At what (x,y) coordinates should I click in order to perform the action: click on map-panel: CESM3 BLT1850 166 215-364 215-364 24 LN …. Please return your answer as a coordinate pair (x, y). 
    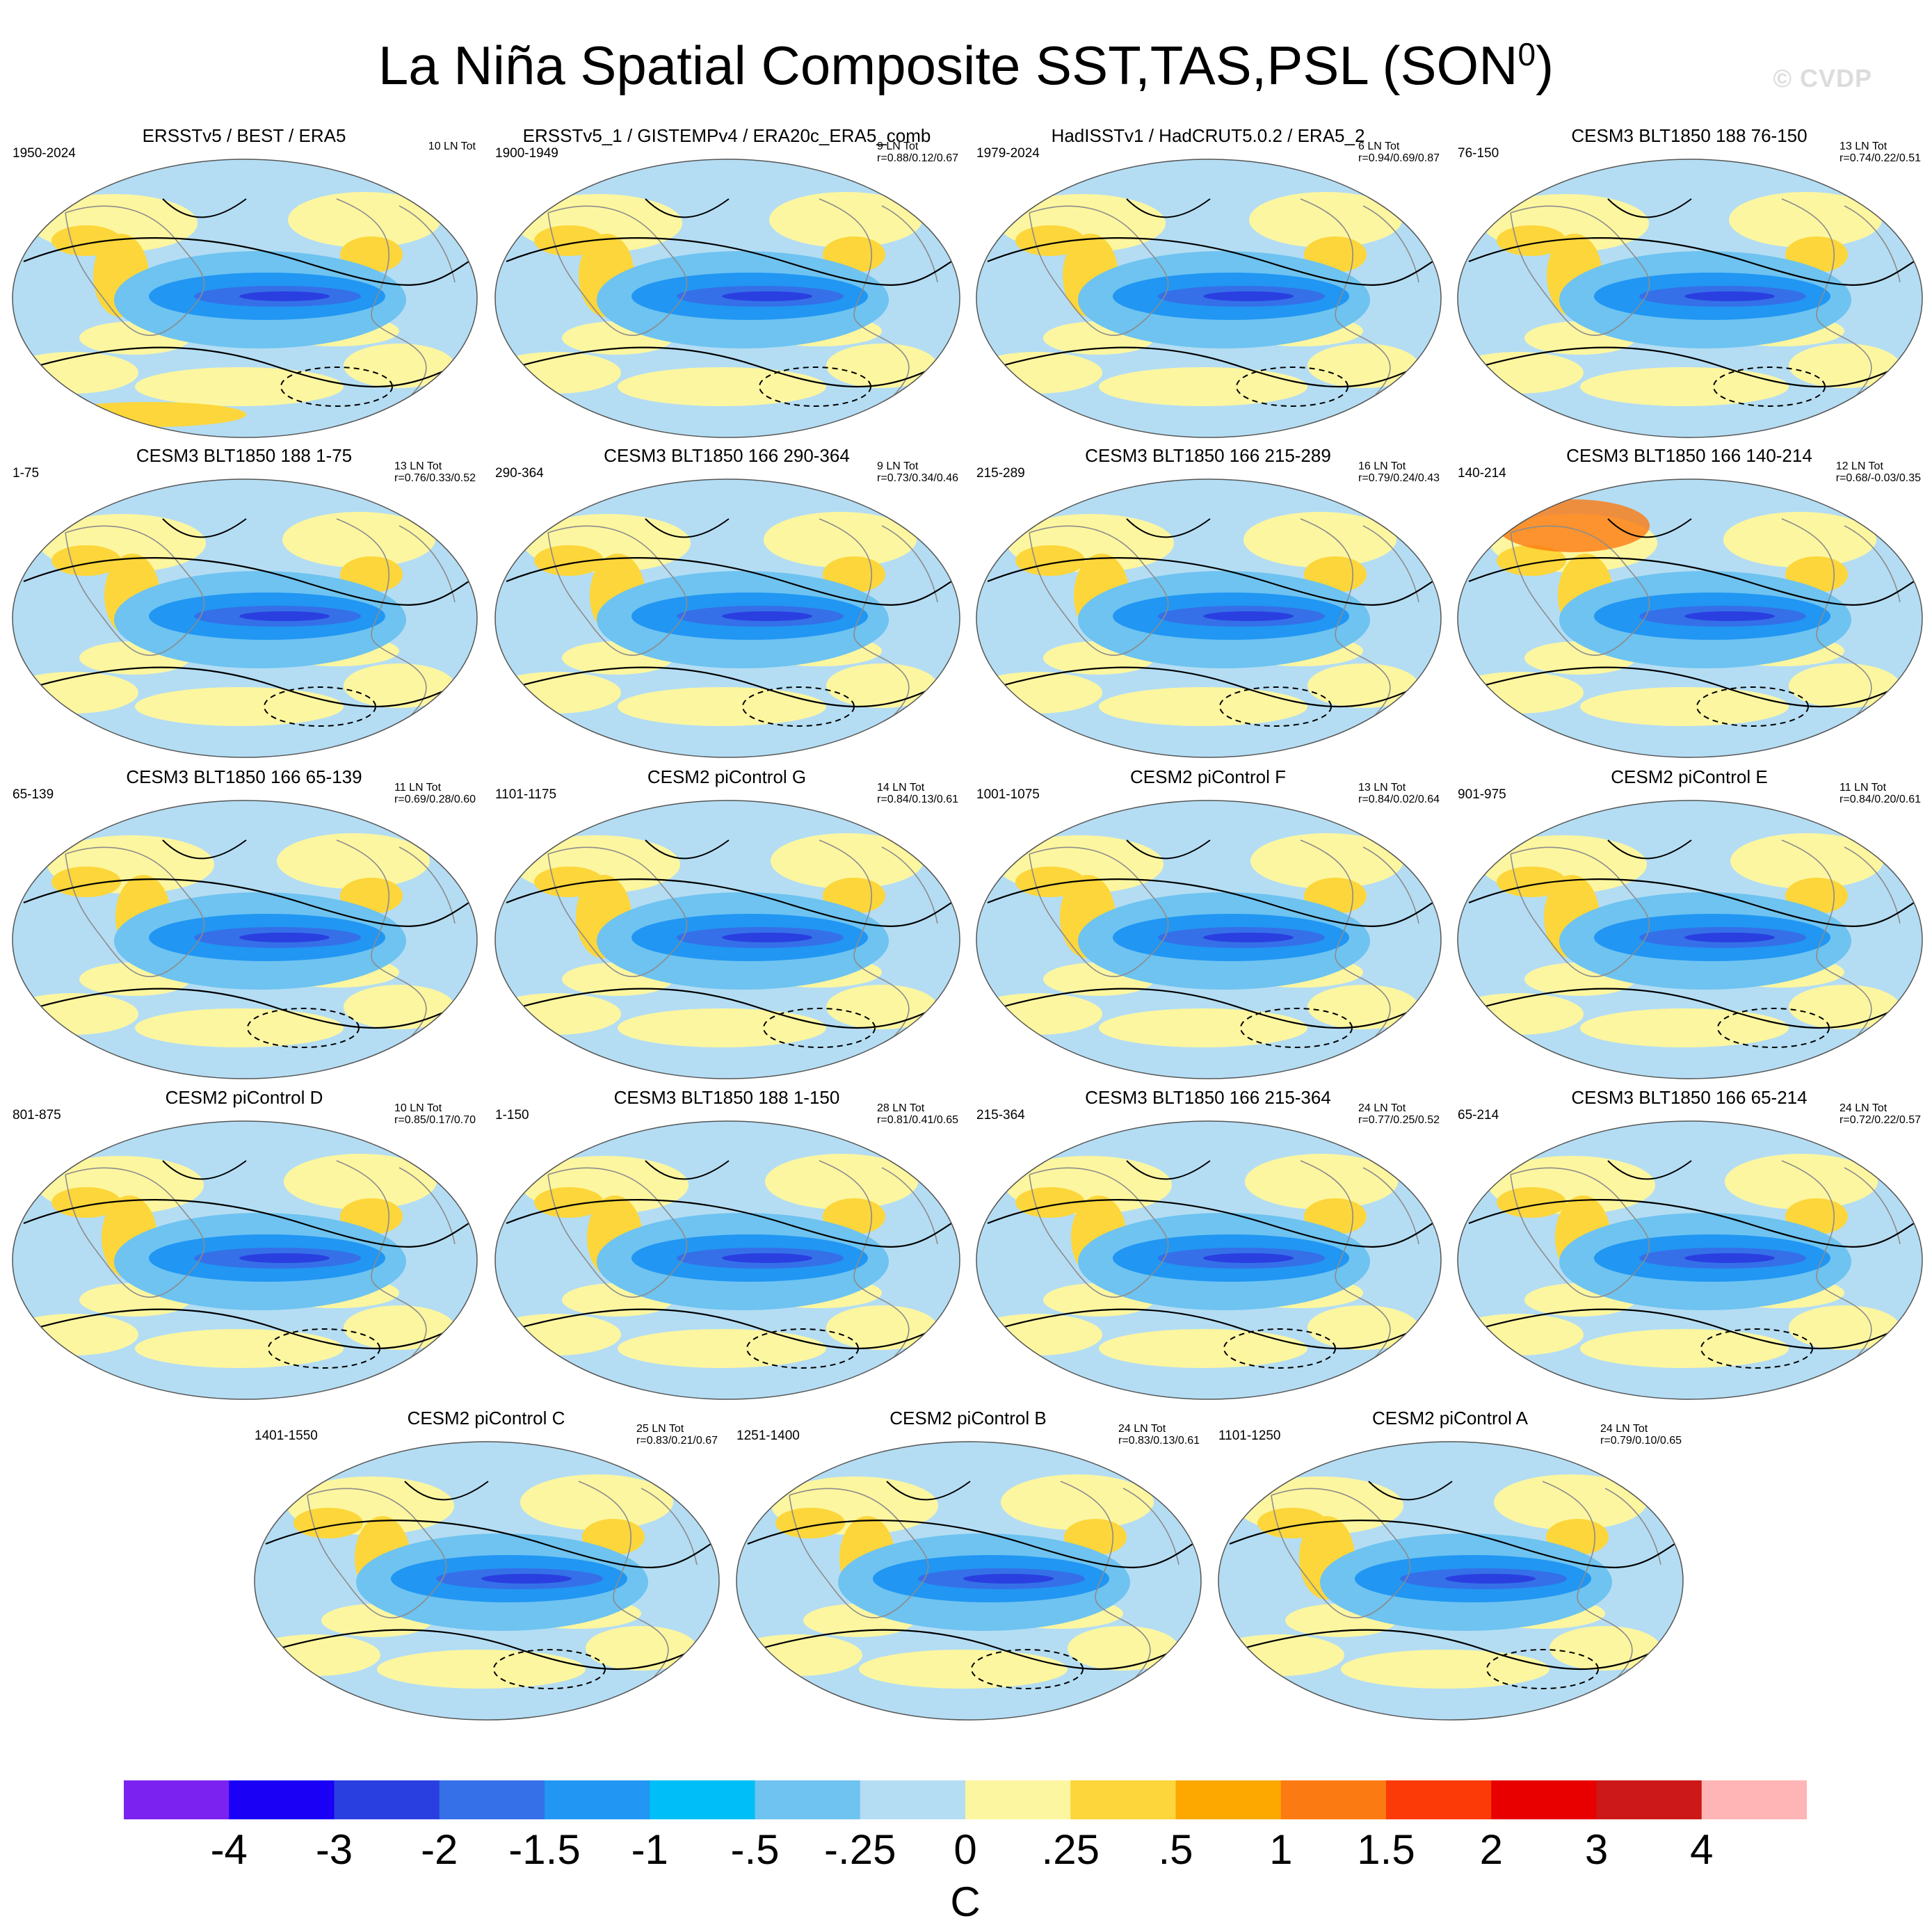
    Looking at the image, I should click on (1208, 1247).